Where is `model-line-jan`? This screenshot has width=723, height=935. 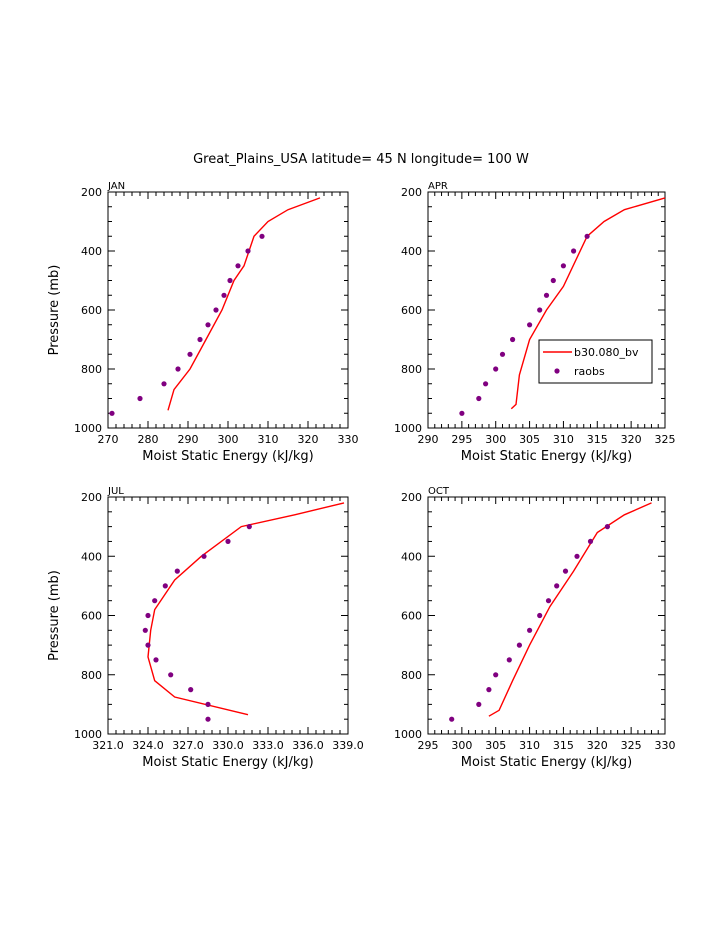
model-line-jan is located at coordinates (244, 304).